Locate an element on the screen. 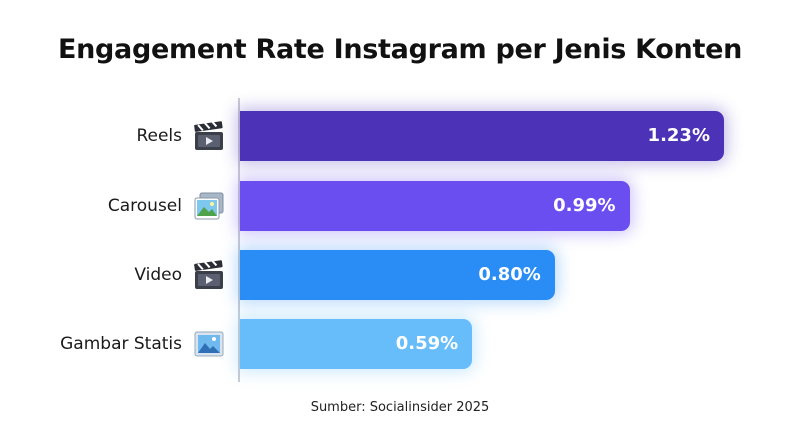 The height and width of the screenshot is (446, 800). y-axis-line is located at coordinates (239, 240).